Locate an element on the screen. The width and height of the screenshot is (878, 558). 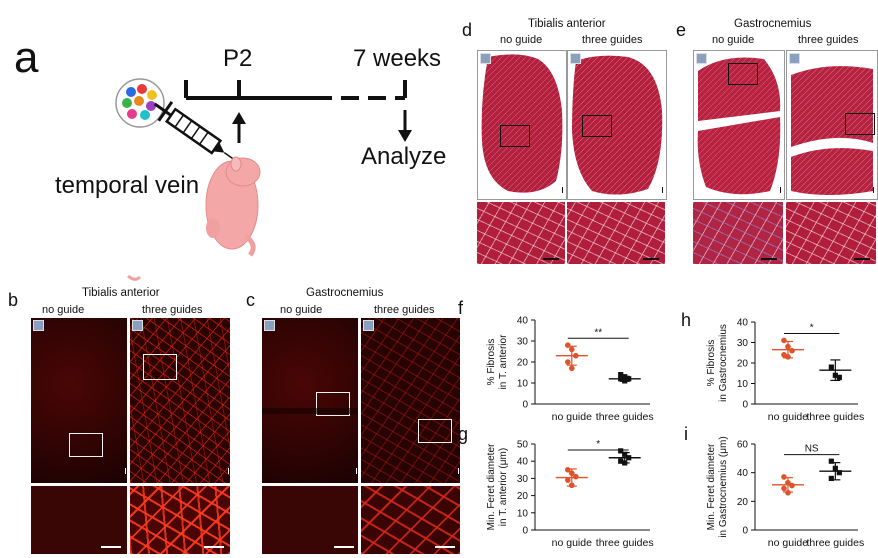
panel-b-title: Tibialis anterior is located at coordinates (121, 293).